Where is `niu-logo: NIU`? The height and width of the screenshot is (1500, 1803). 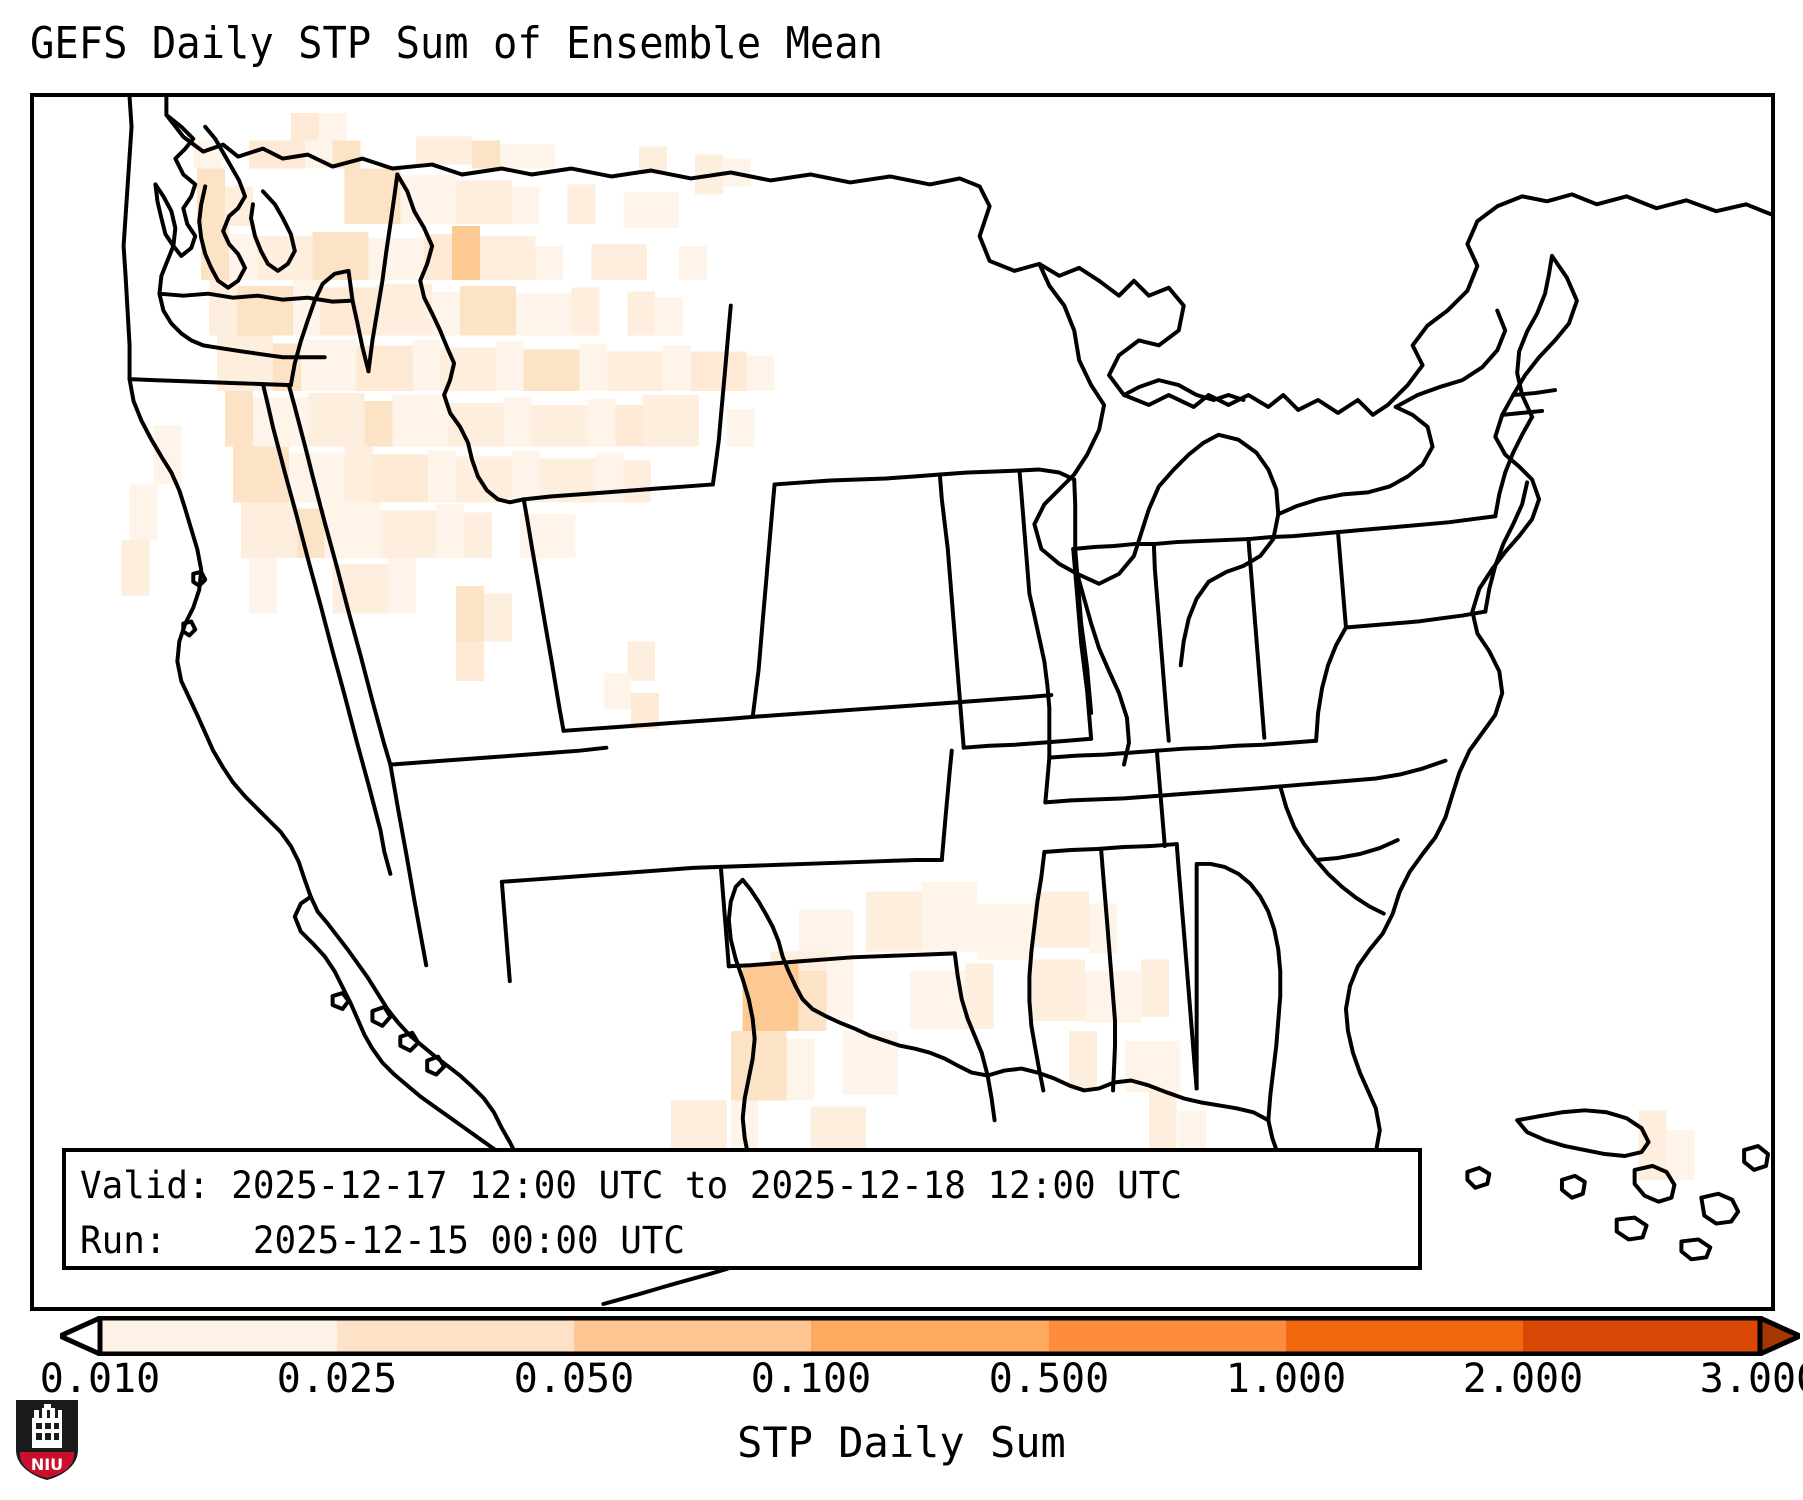
niu-logo: NIU is located at coordinates (47, 1440).